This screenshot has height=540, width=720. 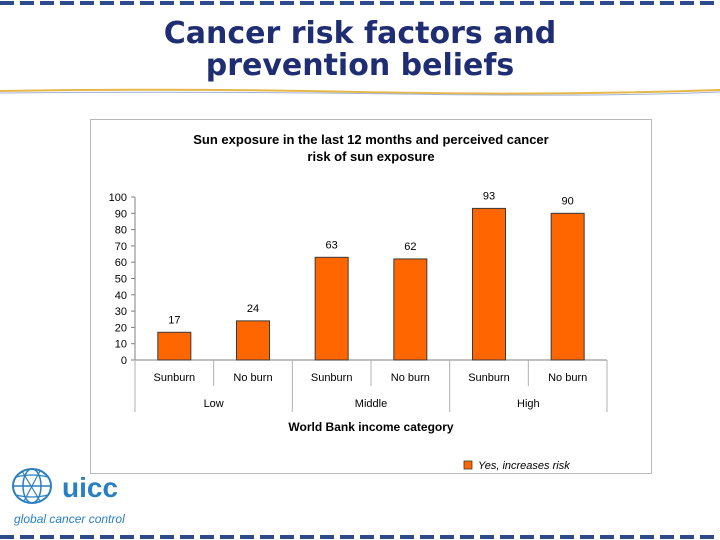 I want to click on group-label: Middle, so click(x=371, y=404).